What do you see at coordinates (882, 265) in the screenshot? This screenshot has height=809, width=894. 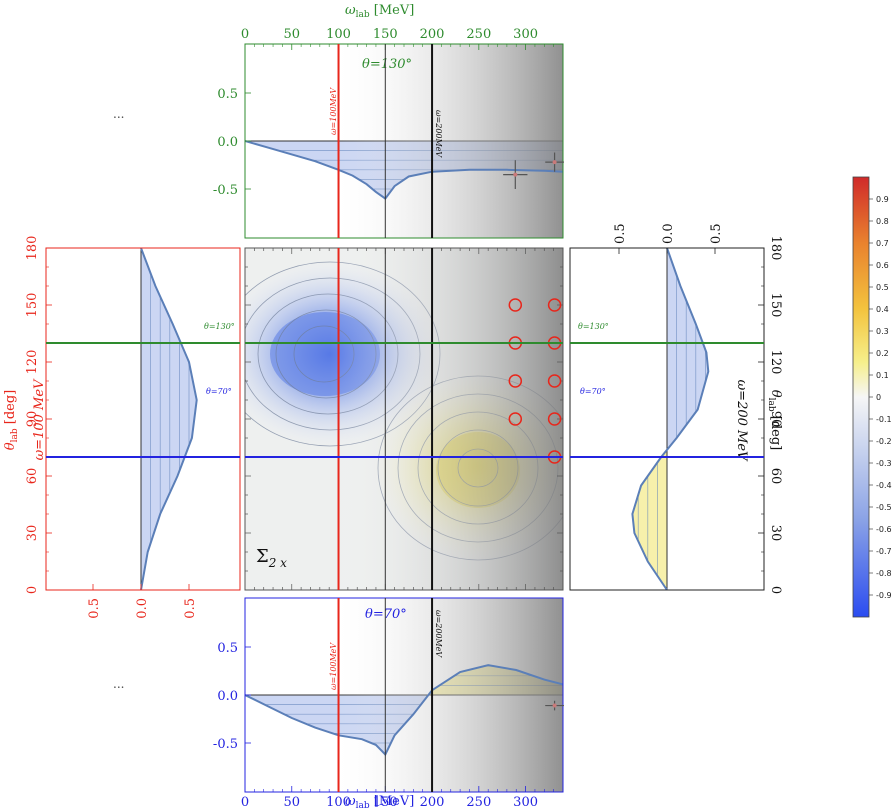 I see `colorbar-tick-label: 0.6` at bounding box center [882, 265].